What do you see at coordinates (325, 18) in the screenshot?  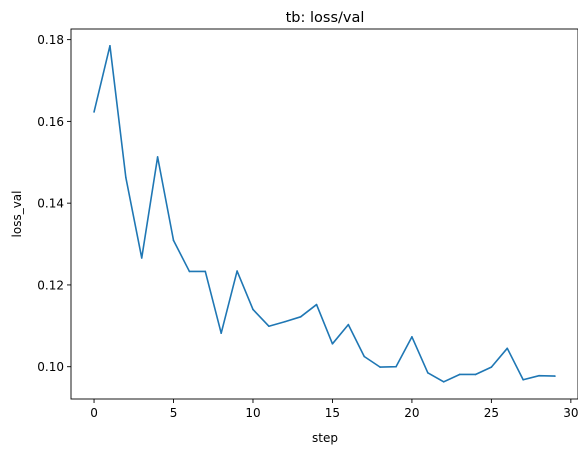 I see `chart-title: tb: loss/val` at bounding box center [325, 18].